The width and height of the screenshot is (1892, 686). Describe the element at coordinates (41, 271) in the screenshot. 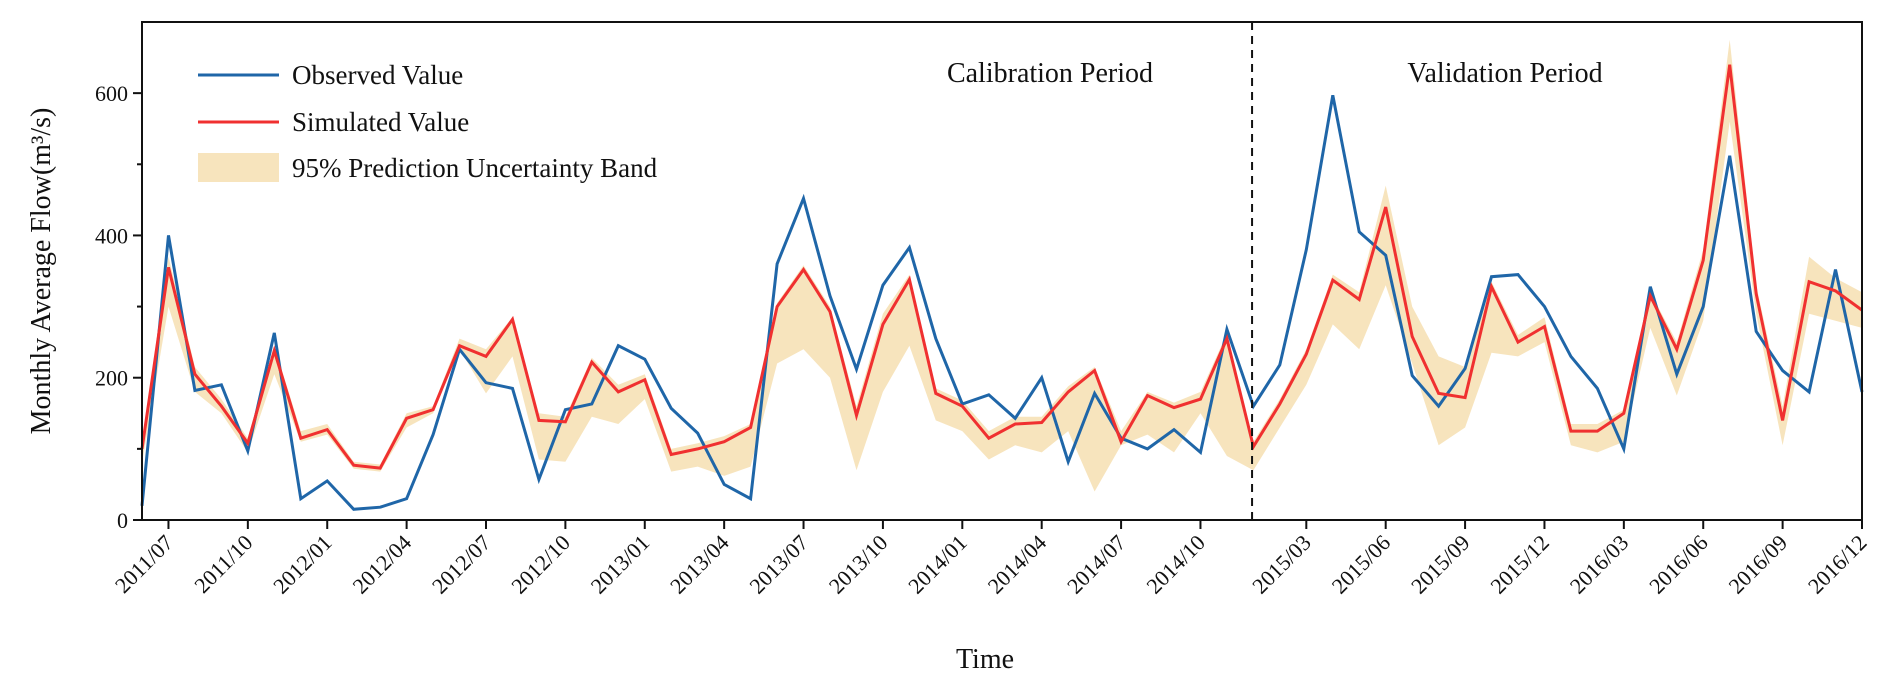

I see `y-axis-title: Monthly Average Flow(m³/s)` at that location.